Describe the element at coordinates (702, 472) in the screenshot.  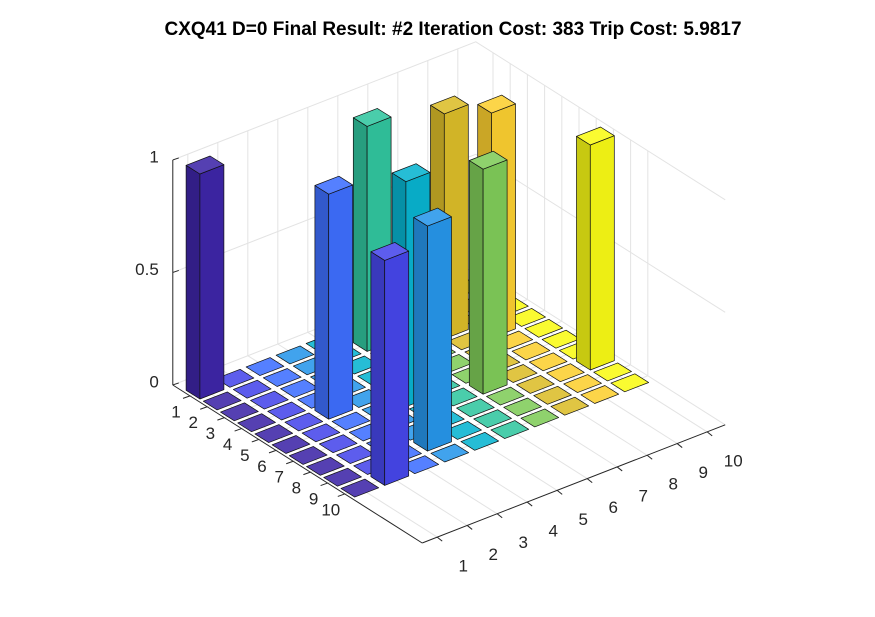
I see `x-tick-label: 9` at that location.